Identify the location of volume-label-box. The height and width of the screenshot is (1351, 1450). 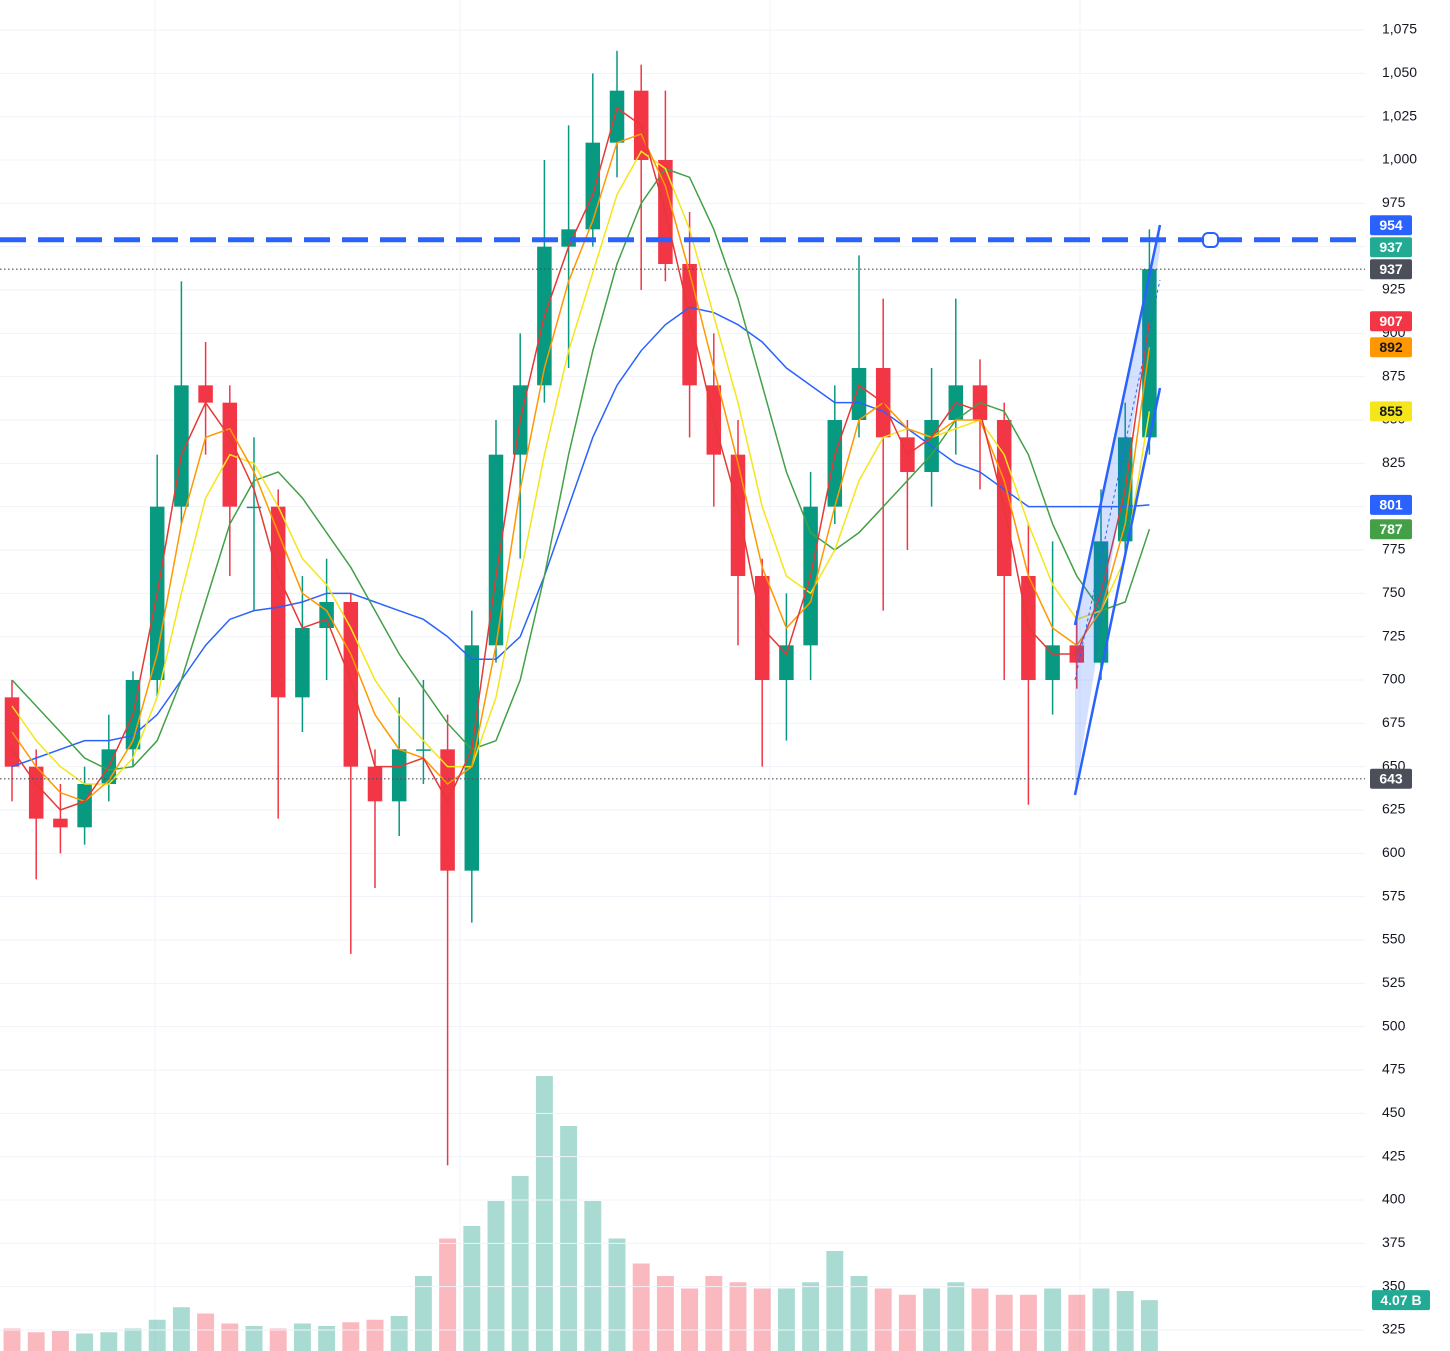
(1401, 1300).